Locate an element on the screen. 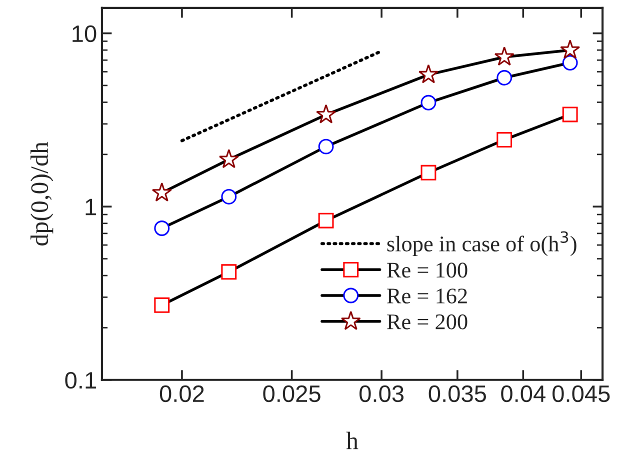 The height and width of the screenshot is (469, 618). legend-label: Re = 200 is located at coordinates (427, 322).